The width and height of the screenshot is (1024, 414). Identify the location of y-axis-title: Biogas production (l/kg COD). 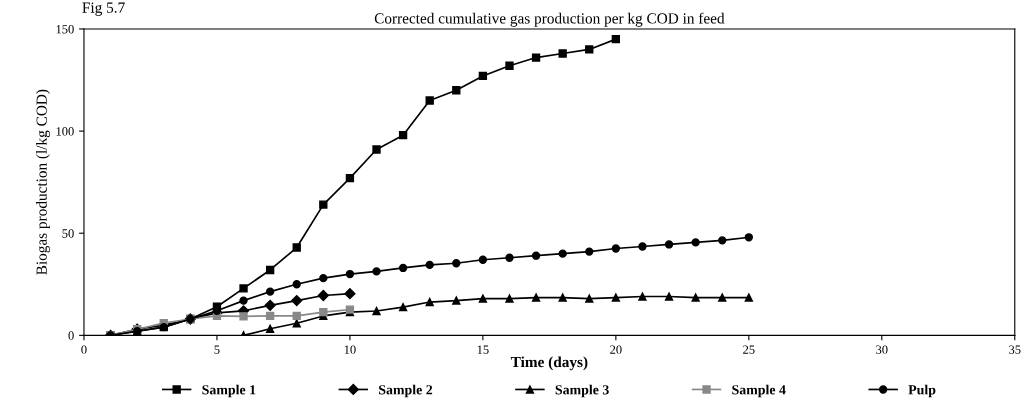
(43, 182).